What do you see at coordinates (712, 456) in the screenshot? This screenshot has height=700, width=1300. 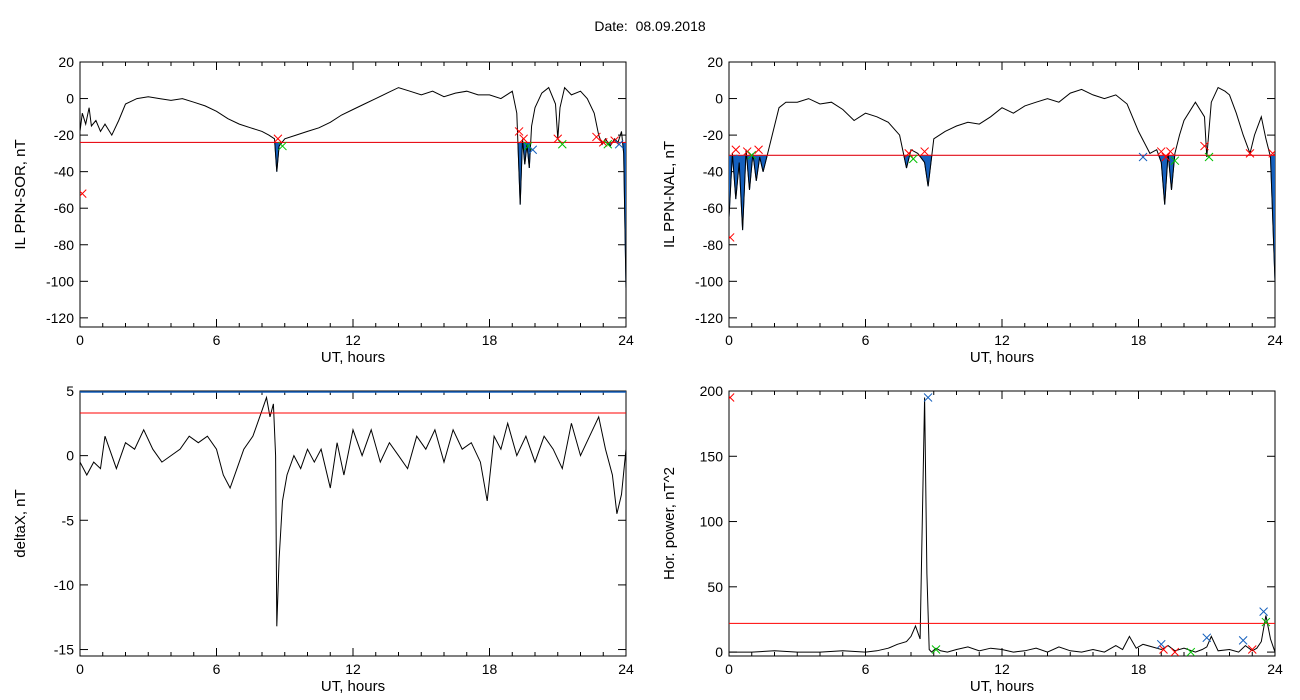 I see `y-tick-label: 150` at bounding box center [712, 456].